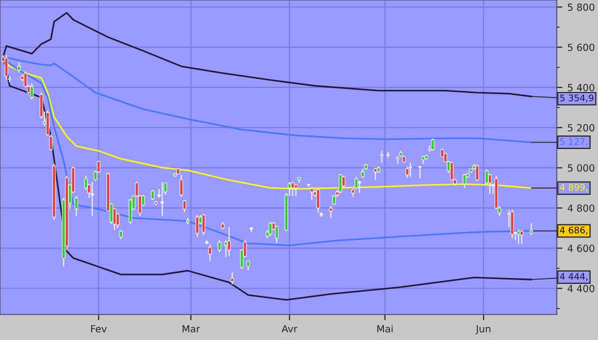  I want to click on y-tick-label: 4 800, so click(581, 208).